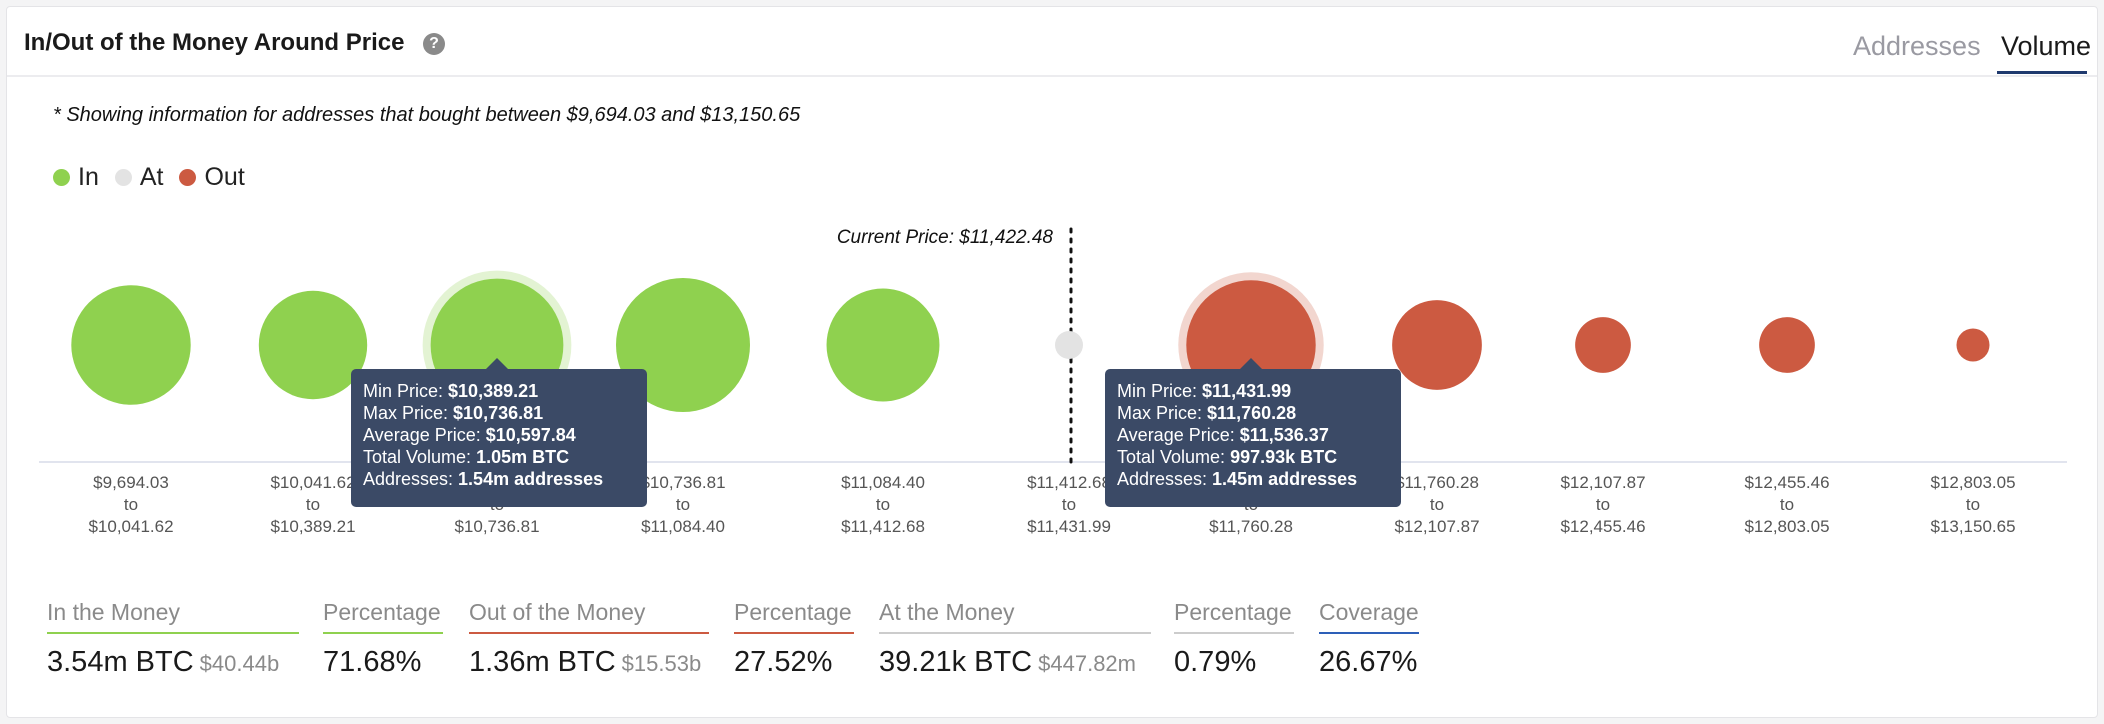 Image resolution: width=2104 pixels, height=724 pixels. Describe the element at coordinates (450, 391) in the screenshot. I see `tooltip-row: Min Price: $10,389.21` at that location.